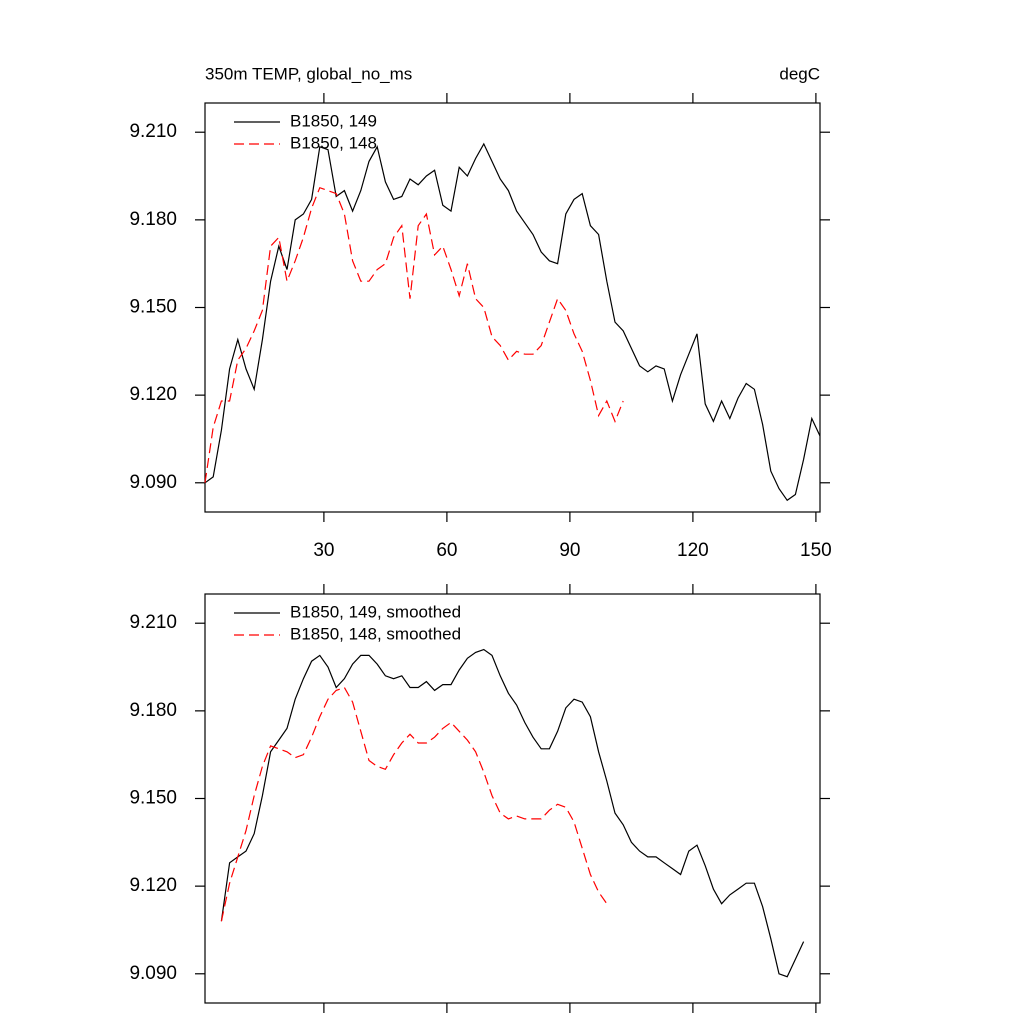 The height and width of the screenshot is (1024, 1024). I want to click on x-tick-label: 60, so click(446, 550).